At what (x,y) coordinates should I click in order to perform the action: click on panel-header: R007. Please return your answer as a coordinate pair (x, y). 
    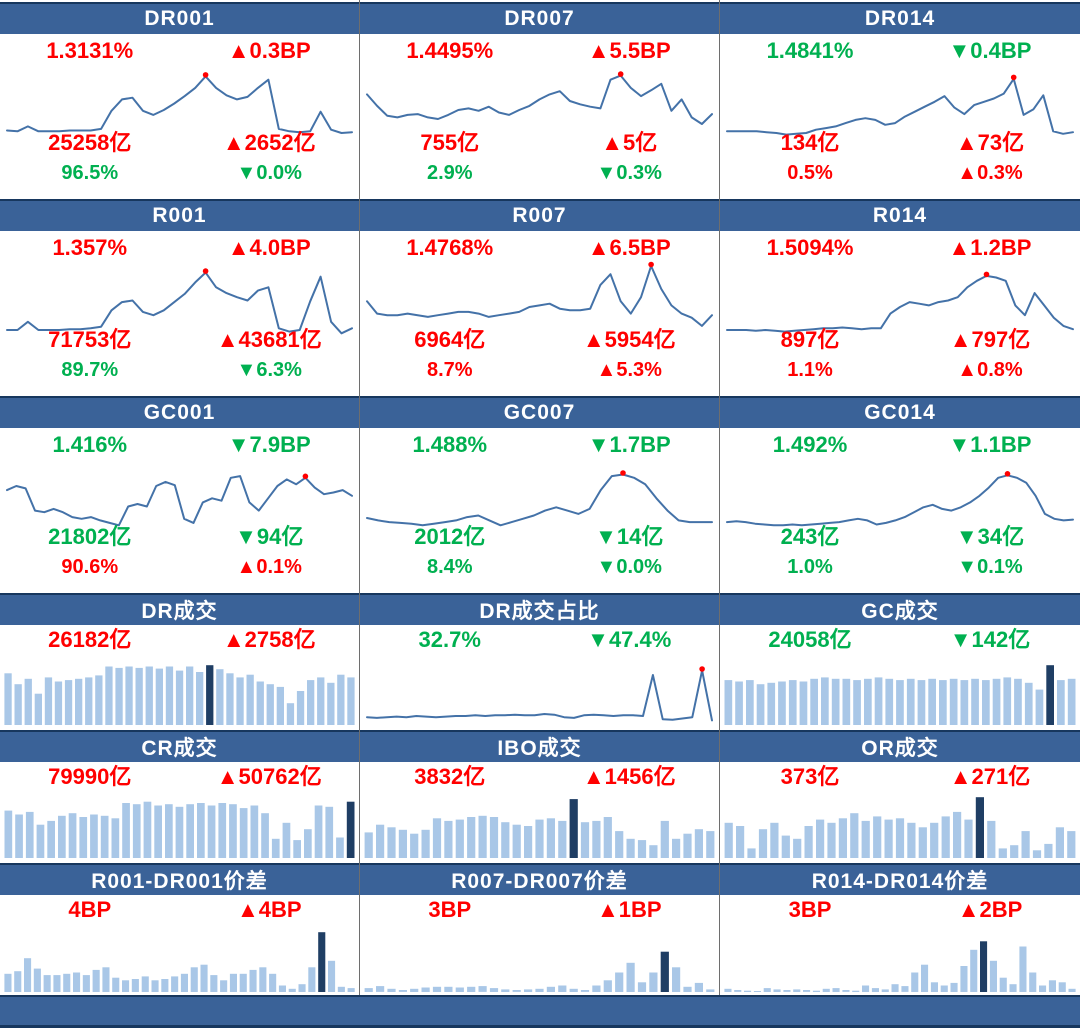
    Looking at the image, I should click on (539, 215).